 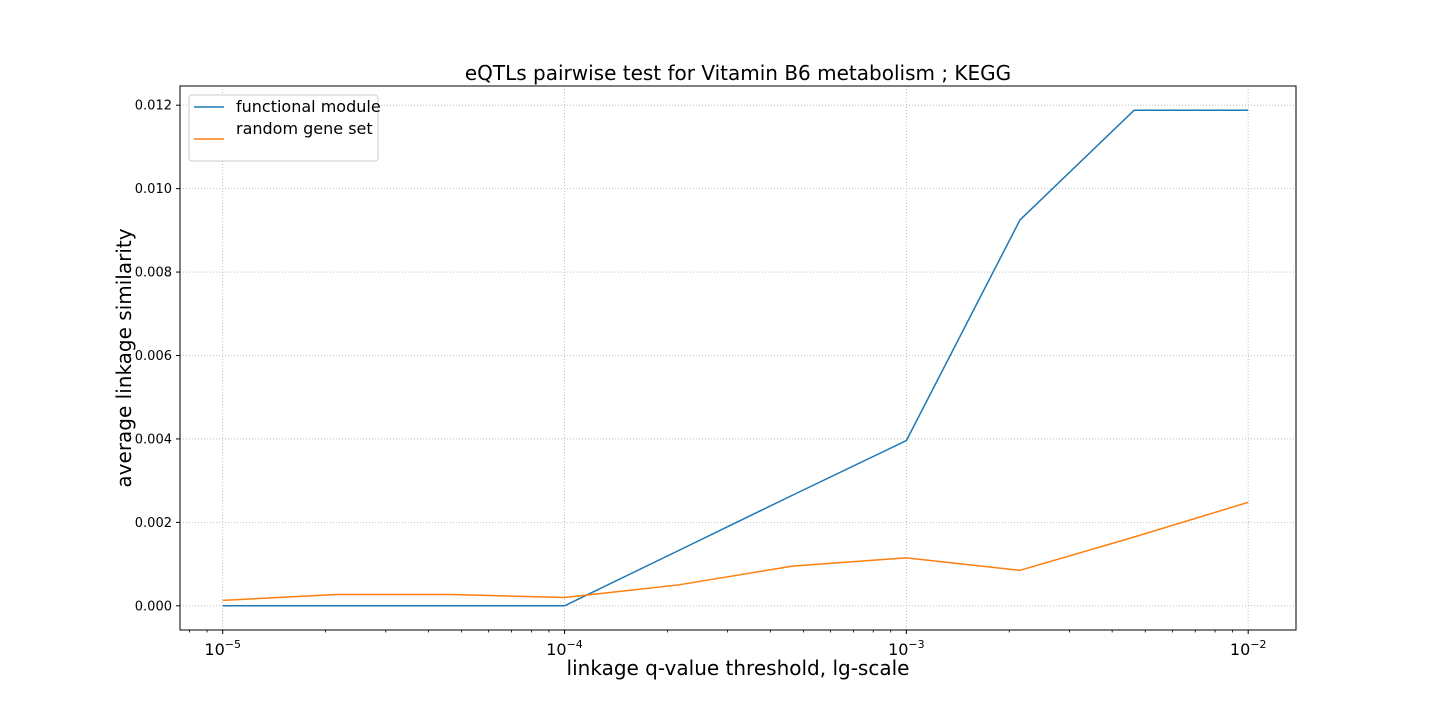 What do you see at coordinates (916, 644) in the screenshot?
I see `x-tick-exponent: −3` at bounding box center [916, 644].